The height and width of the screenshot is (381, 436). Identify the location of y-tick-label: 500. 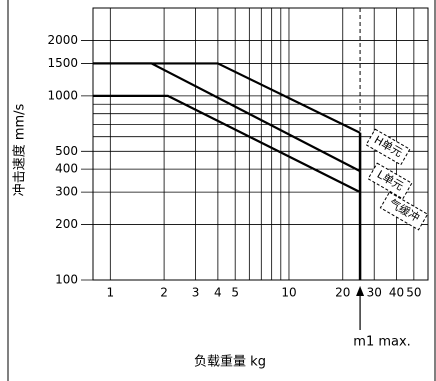
(66, 151).